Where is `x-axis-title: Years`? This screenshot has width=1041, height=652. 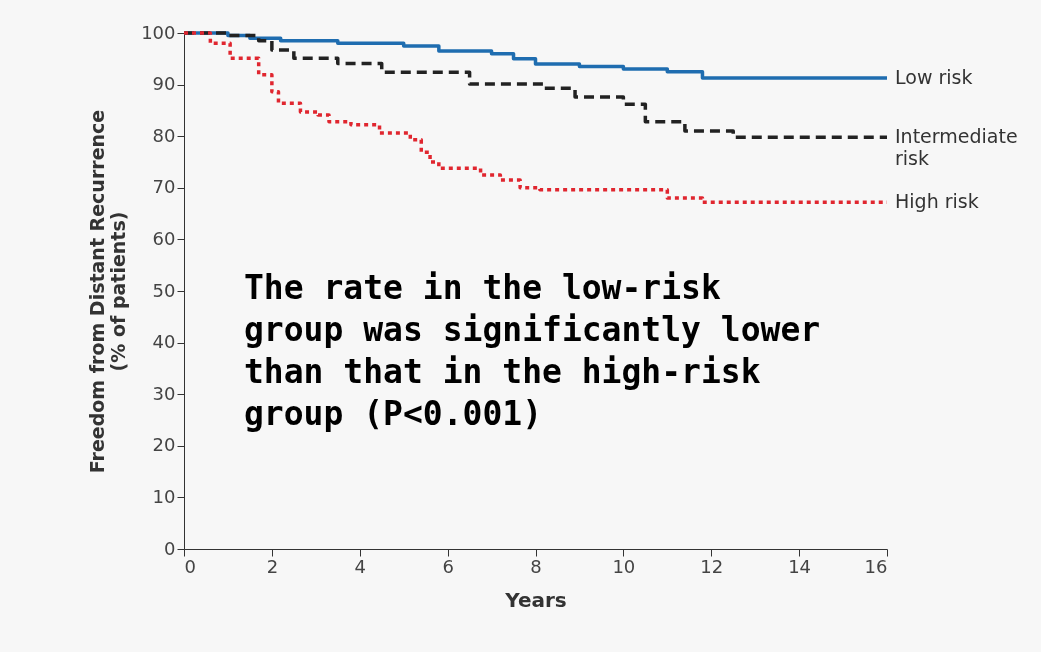 x-axis-title: Years is located at coordinates (535, 599).